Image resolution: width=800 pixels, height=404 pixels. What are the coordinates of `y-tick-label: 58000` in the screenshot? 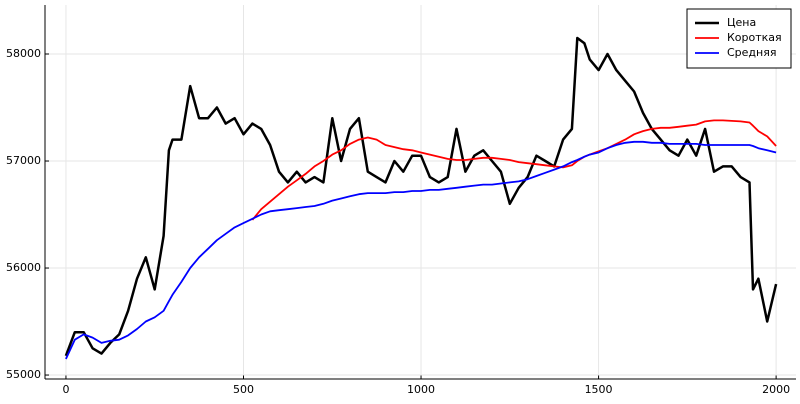 It's located at (23, 53).